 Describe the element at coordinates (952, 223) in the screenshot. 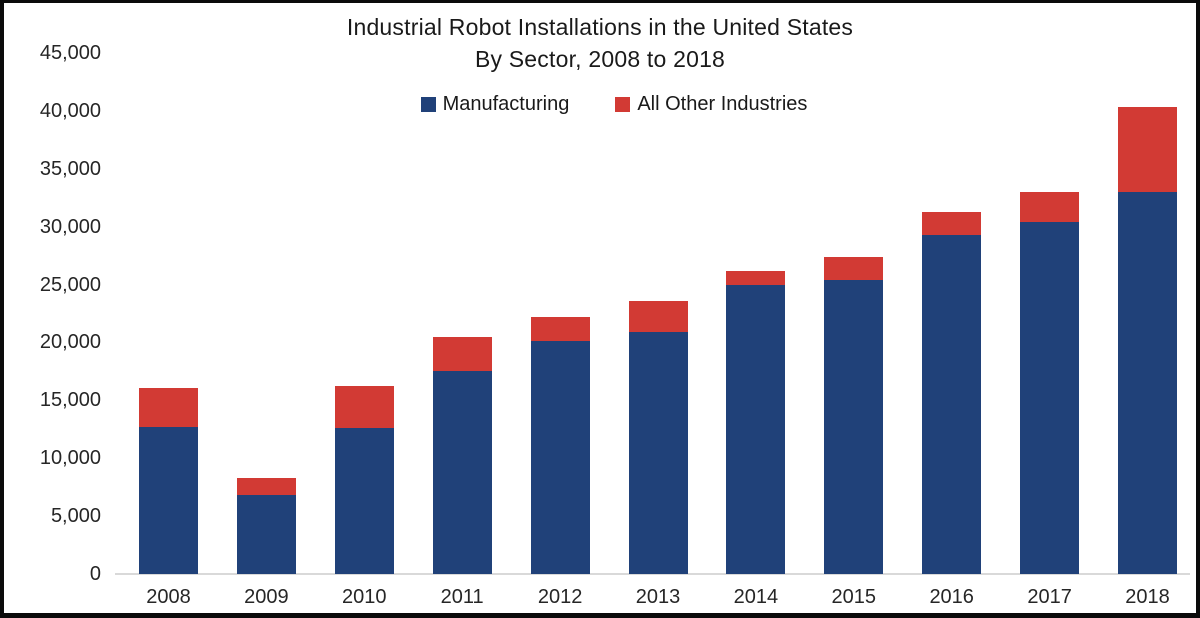

I see `bar-segment-all-other-industries-2016` at that location.